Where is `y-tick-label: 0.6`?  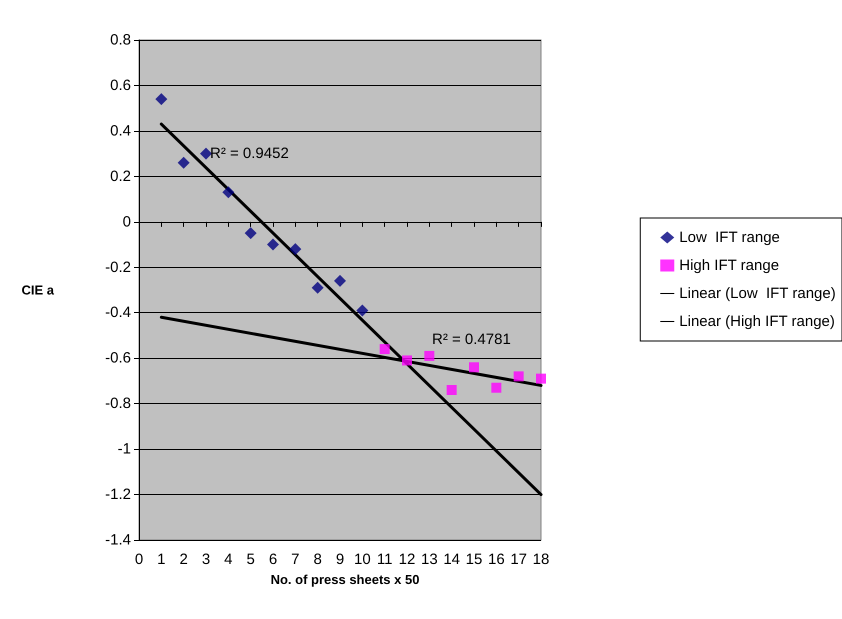 y-tick-label: 0.6 is located at coordinates (120, 85).